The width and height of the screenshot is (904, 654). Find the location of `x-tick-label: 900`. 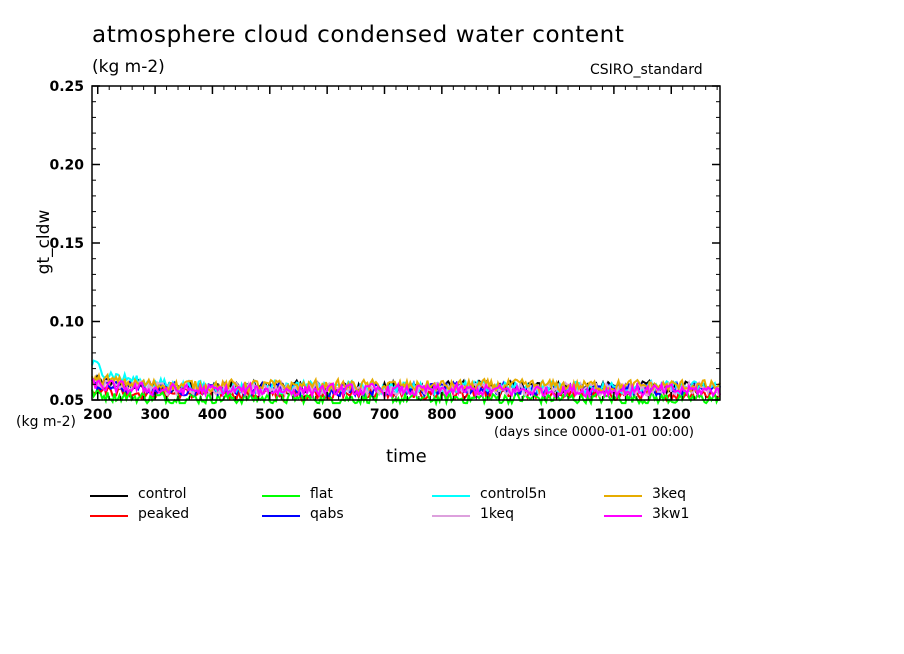

x-tick-label: 900 is located at coordinates (499, 415).